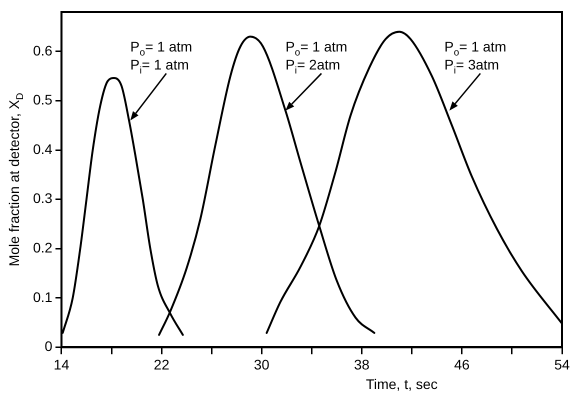  I want to click on x-tick-label: 38, so click(362, 364).